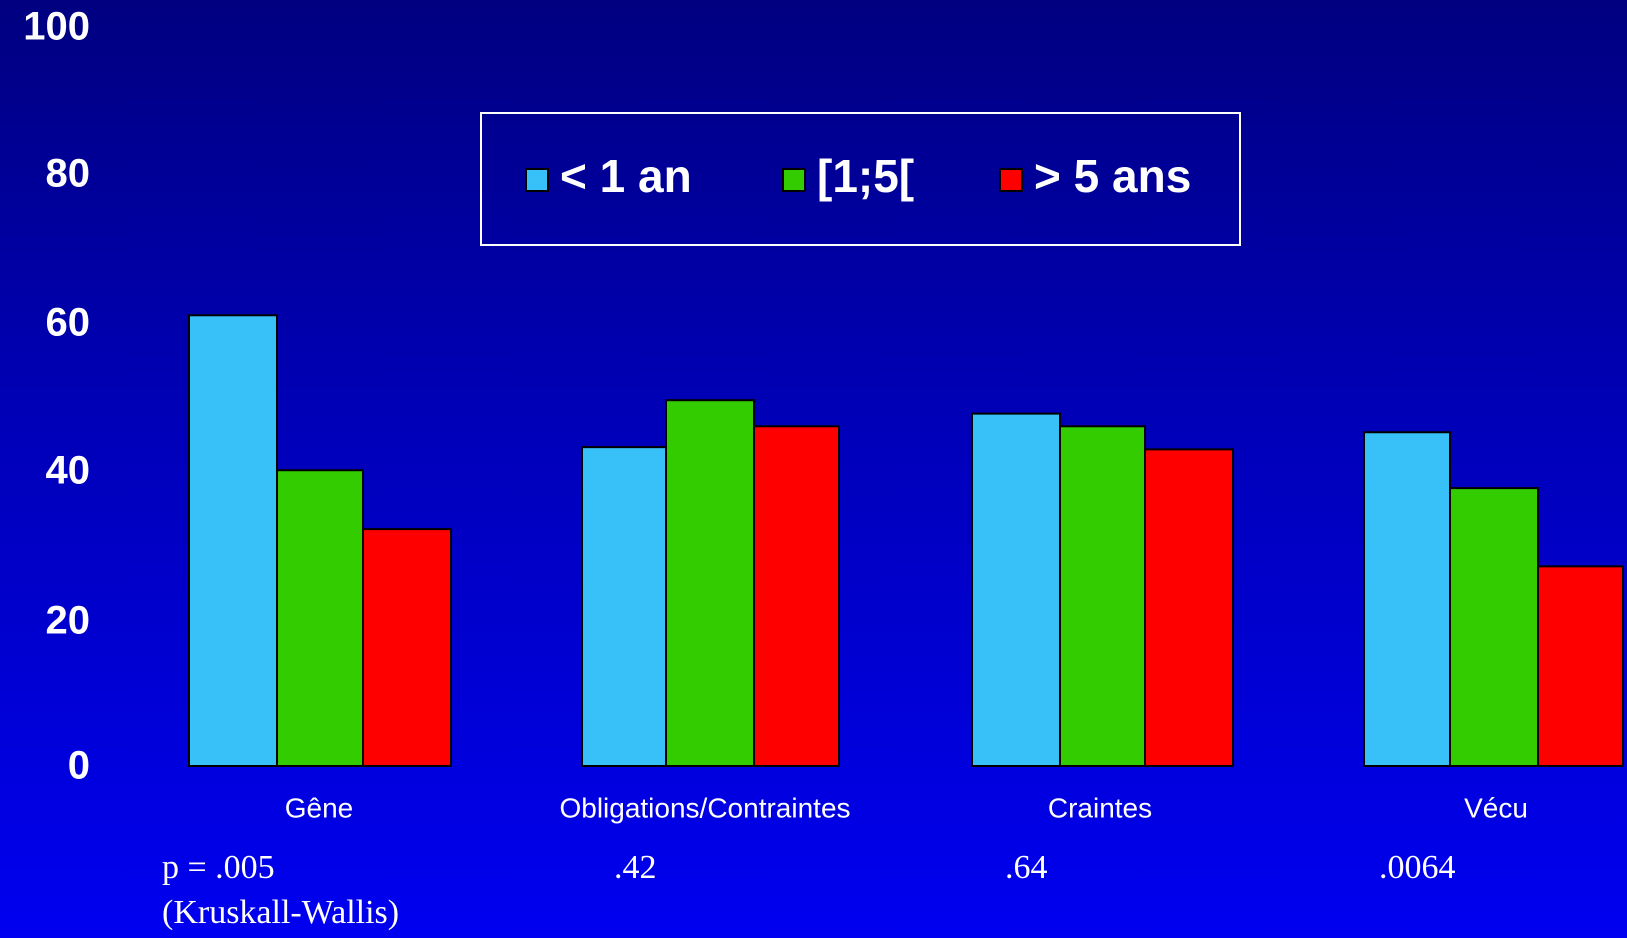 This screenshot has height=938, width=1627. I want to click on legend-item: > 5 ans, so click(1095, 176).